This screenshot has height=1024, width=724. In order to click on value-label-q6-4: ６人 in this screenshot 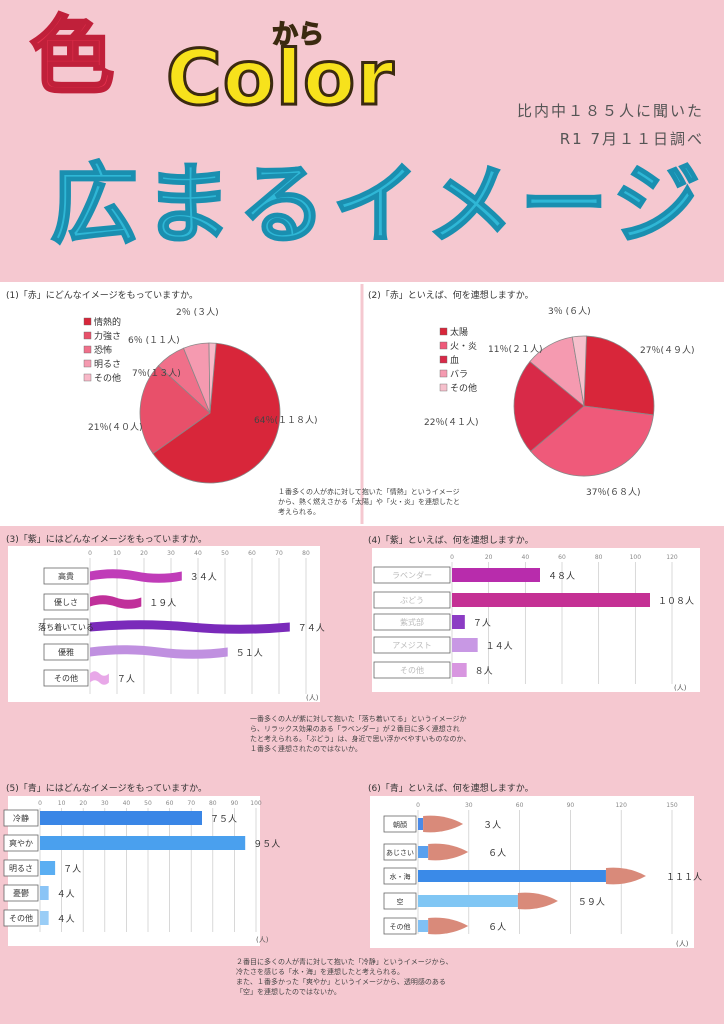, I will do `click(497, 927)`.